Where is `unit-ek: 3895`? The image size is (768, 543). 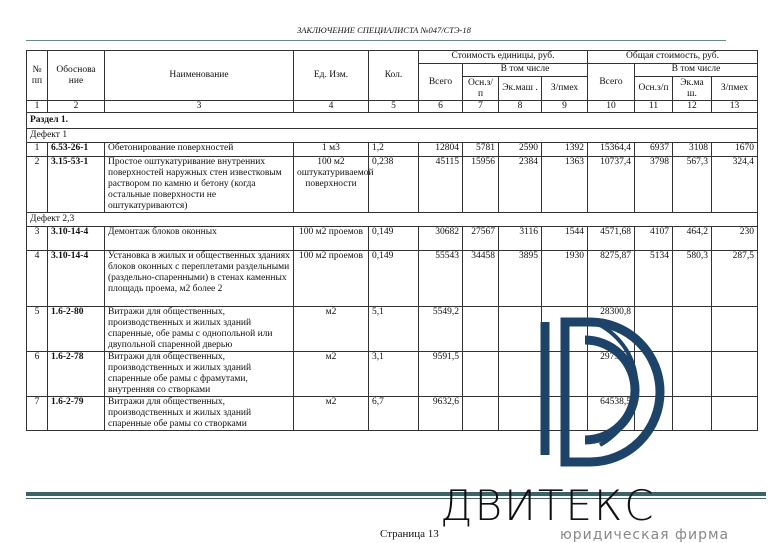 unit-ek: 3895 is located at coordinates (520, 278).